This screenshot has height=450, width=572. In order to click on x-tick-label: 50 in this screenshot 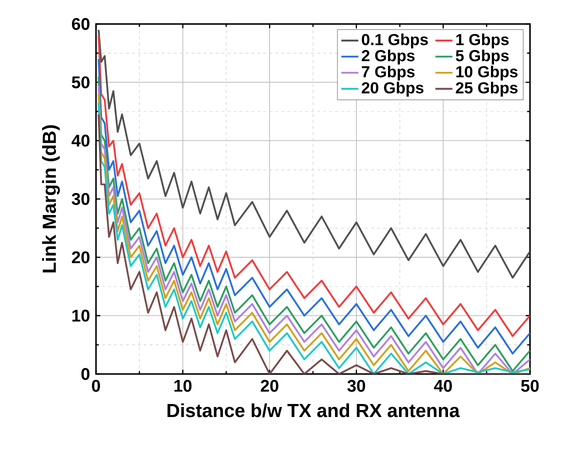, I will do `click(530, 386)`.